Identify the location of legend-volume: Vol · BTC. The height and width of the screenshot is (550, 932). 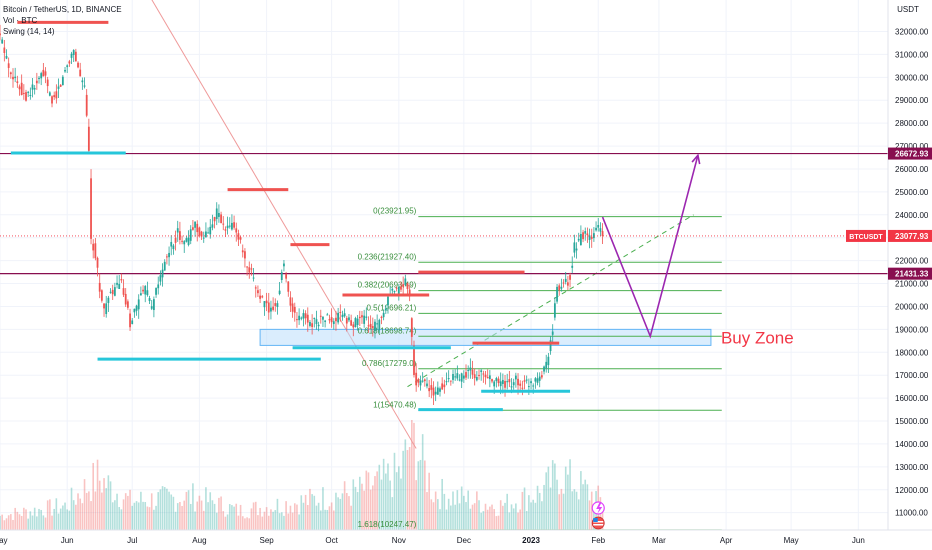
(20, 20).